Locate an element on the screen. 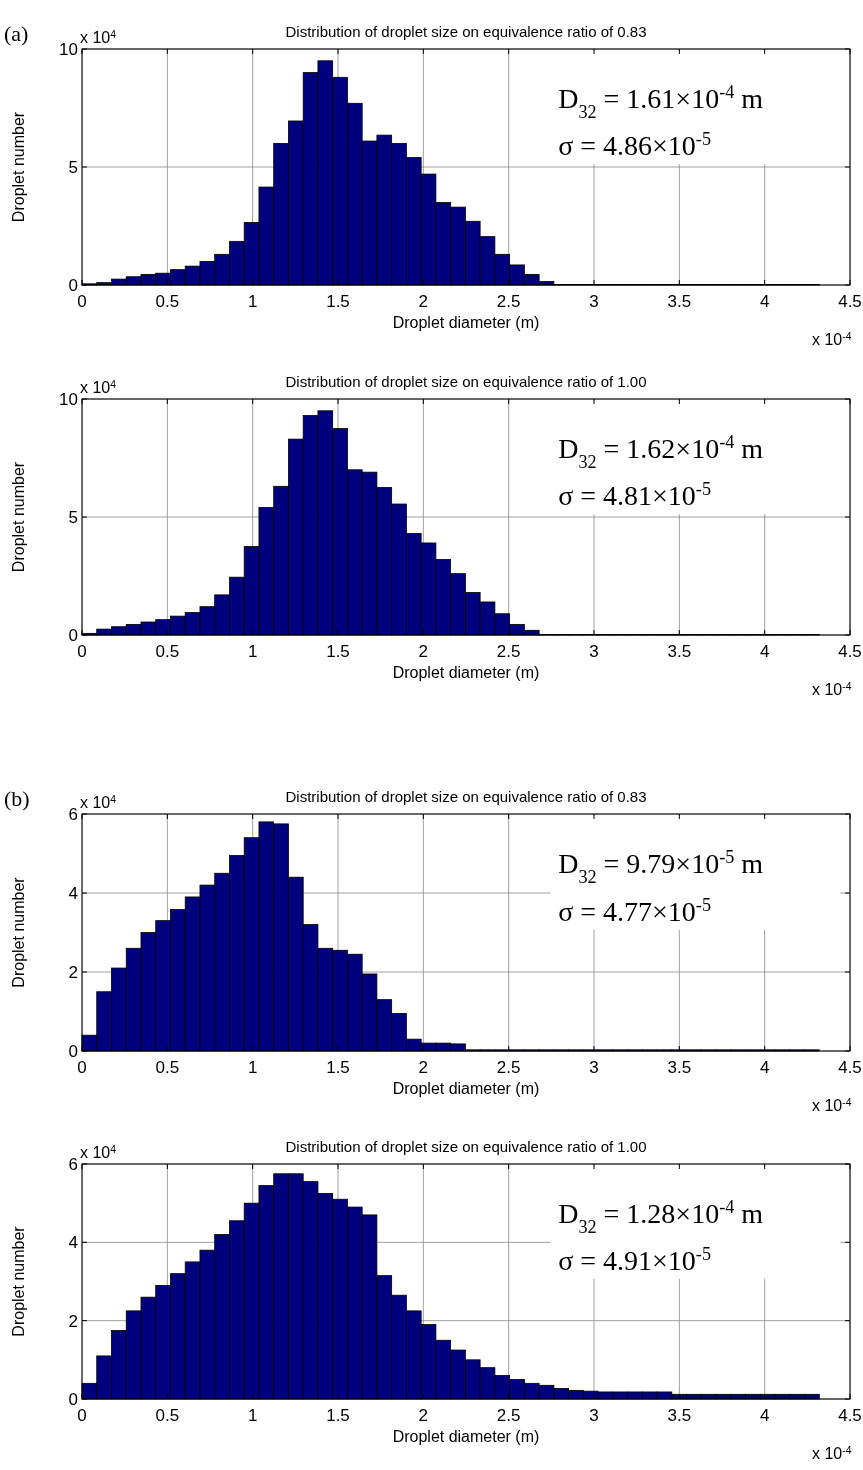 This screenshot has height=1470, width=863. text: (b) is located at coordinates (17, 798).